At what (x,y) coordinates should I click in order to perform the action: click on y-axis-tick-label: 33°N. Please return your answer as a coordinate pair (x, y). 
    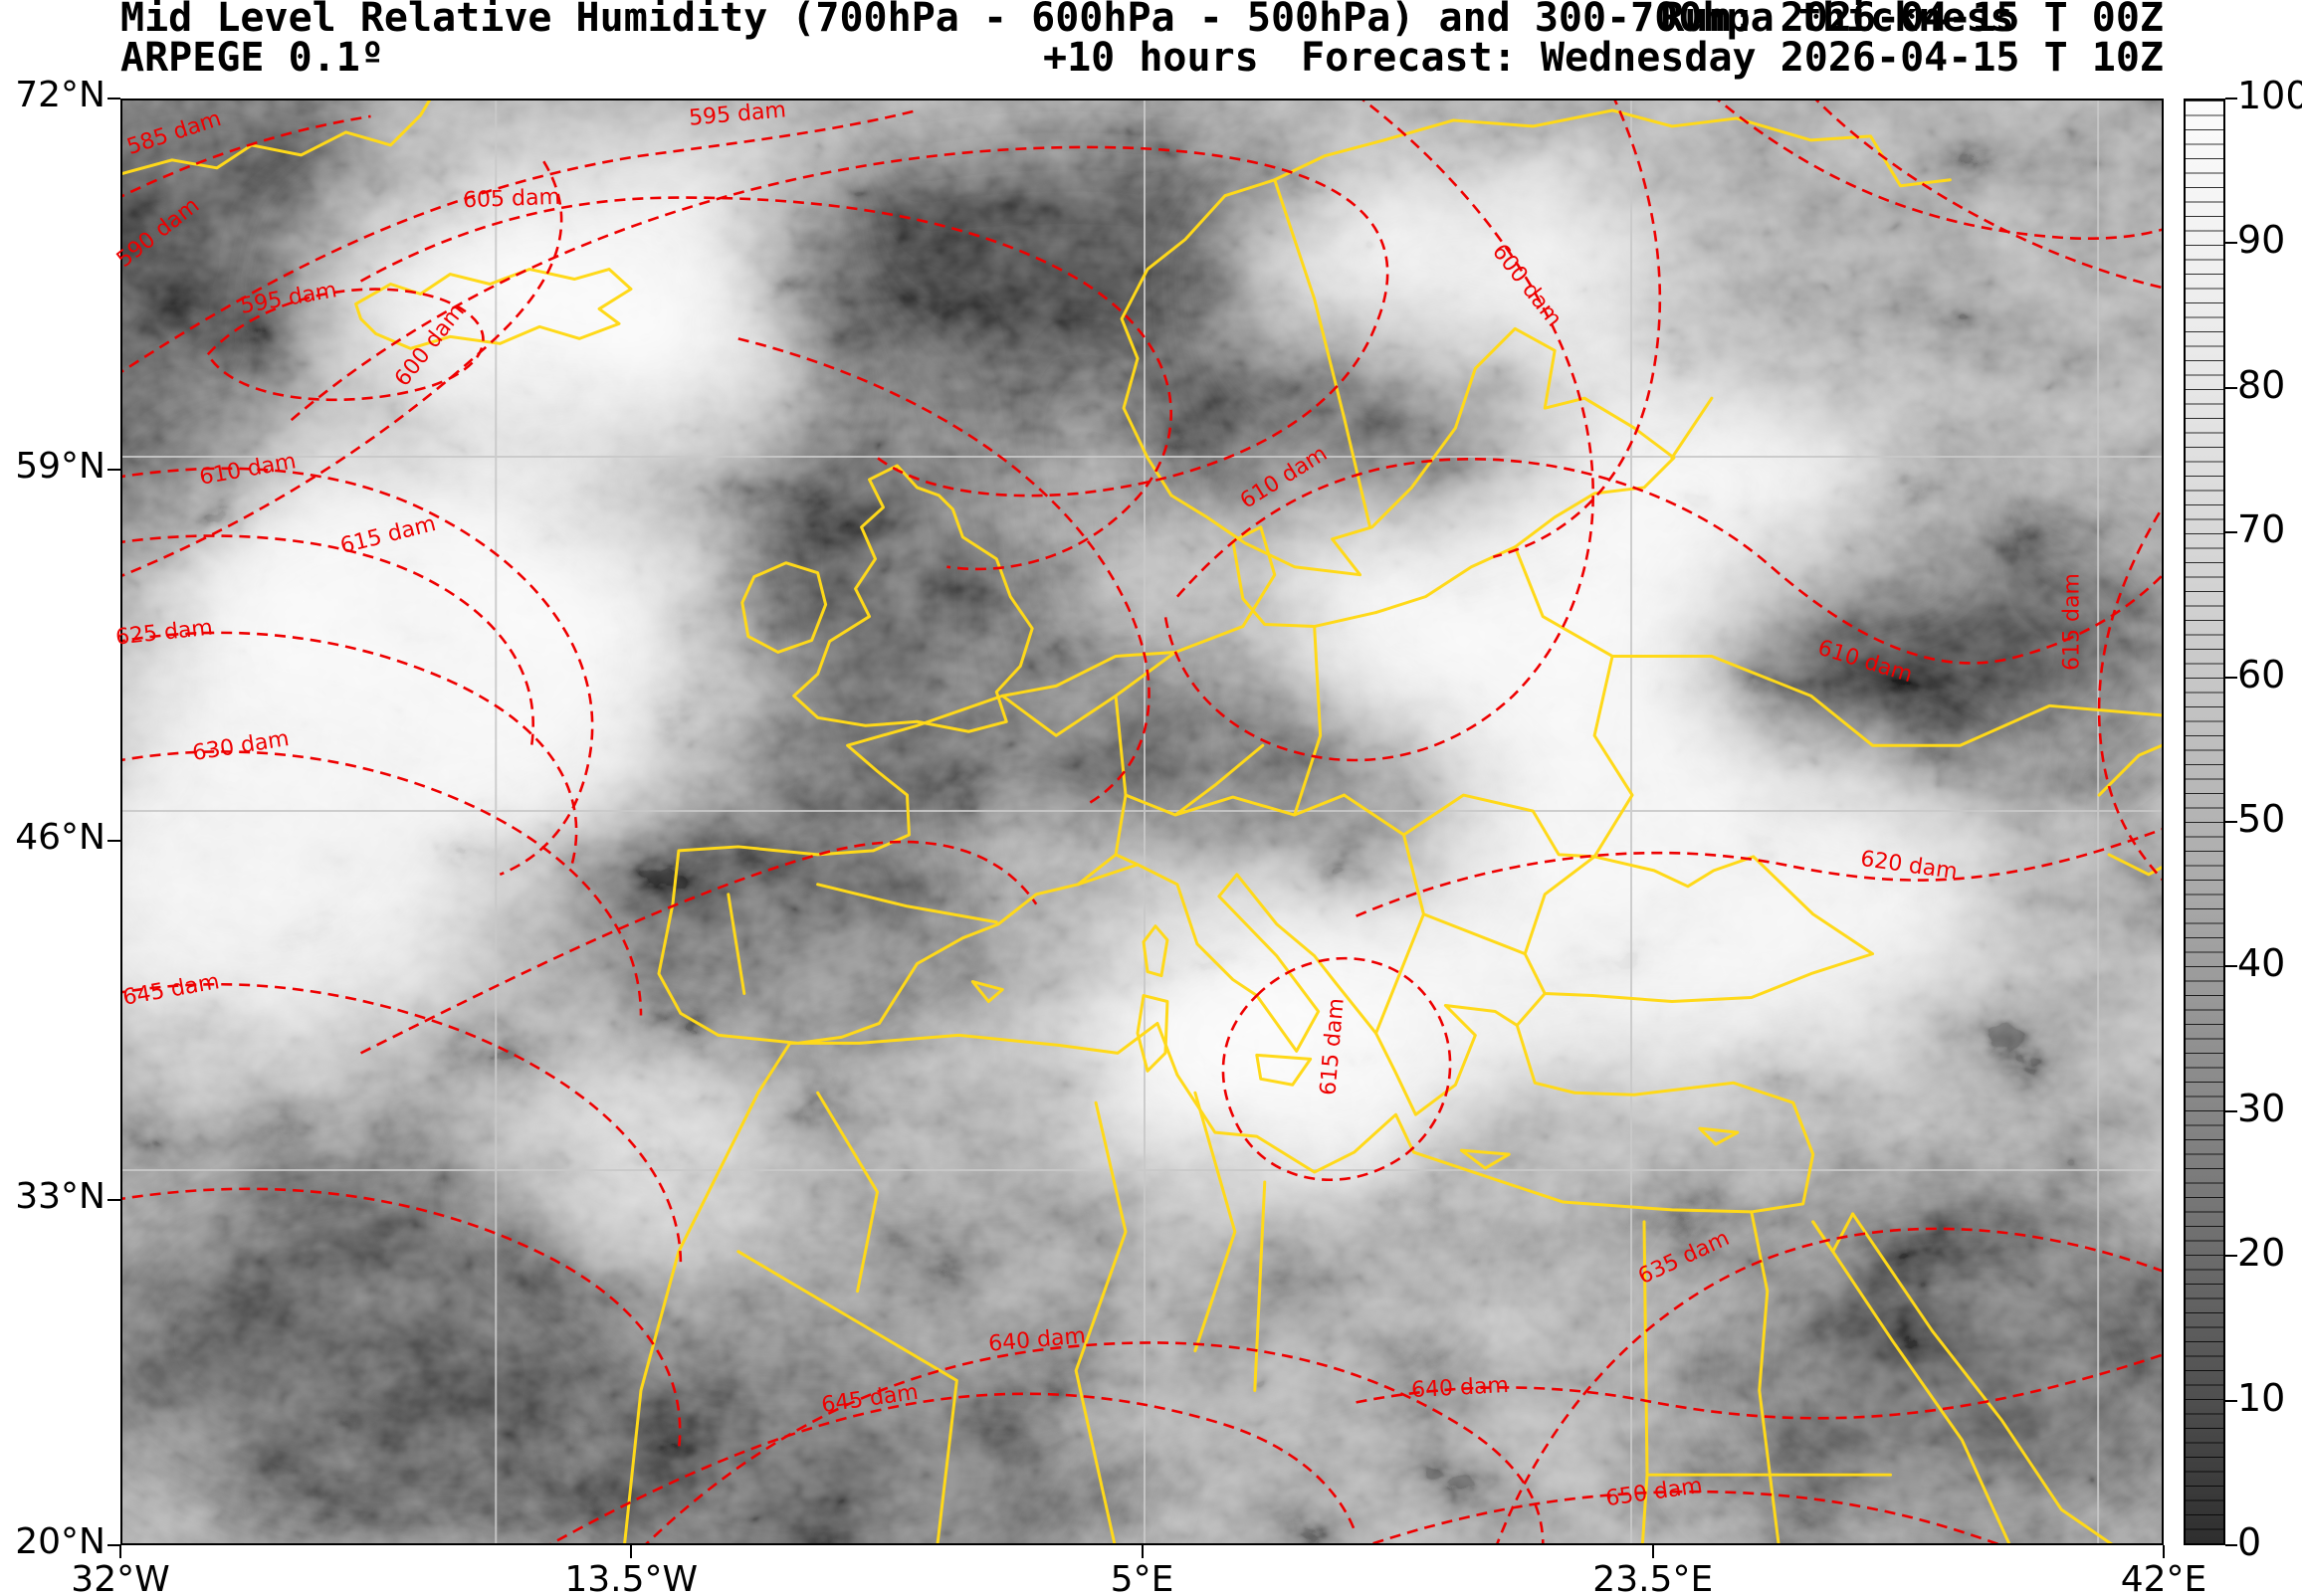
    Looking at the image, I should click on (60, 1197).